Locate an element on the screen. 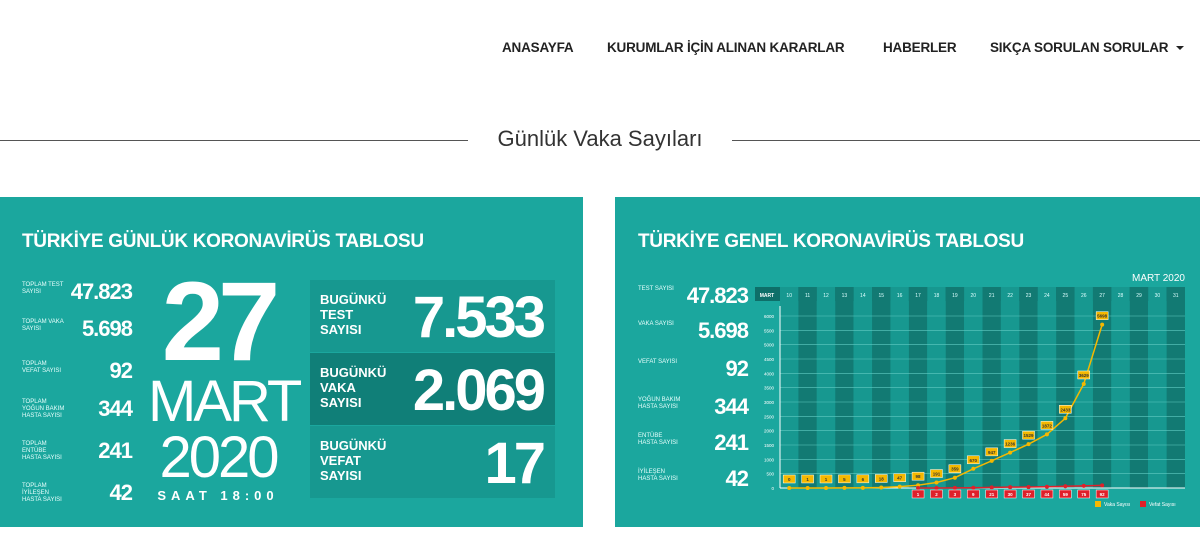 This screenshot has height=547, width=1200. date-time: SAAT 18:00 is located at coordinates (218, 495).